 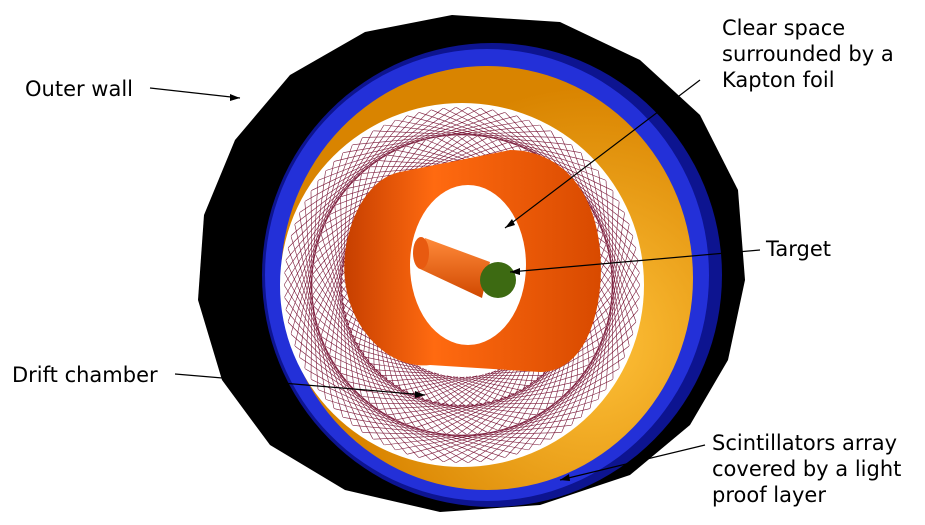 I want to click on target-cap, so click(x=498, y=280).